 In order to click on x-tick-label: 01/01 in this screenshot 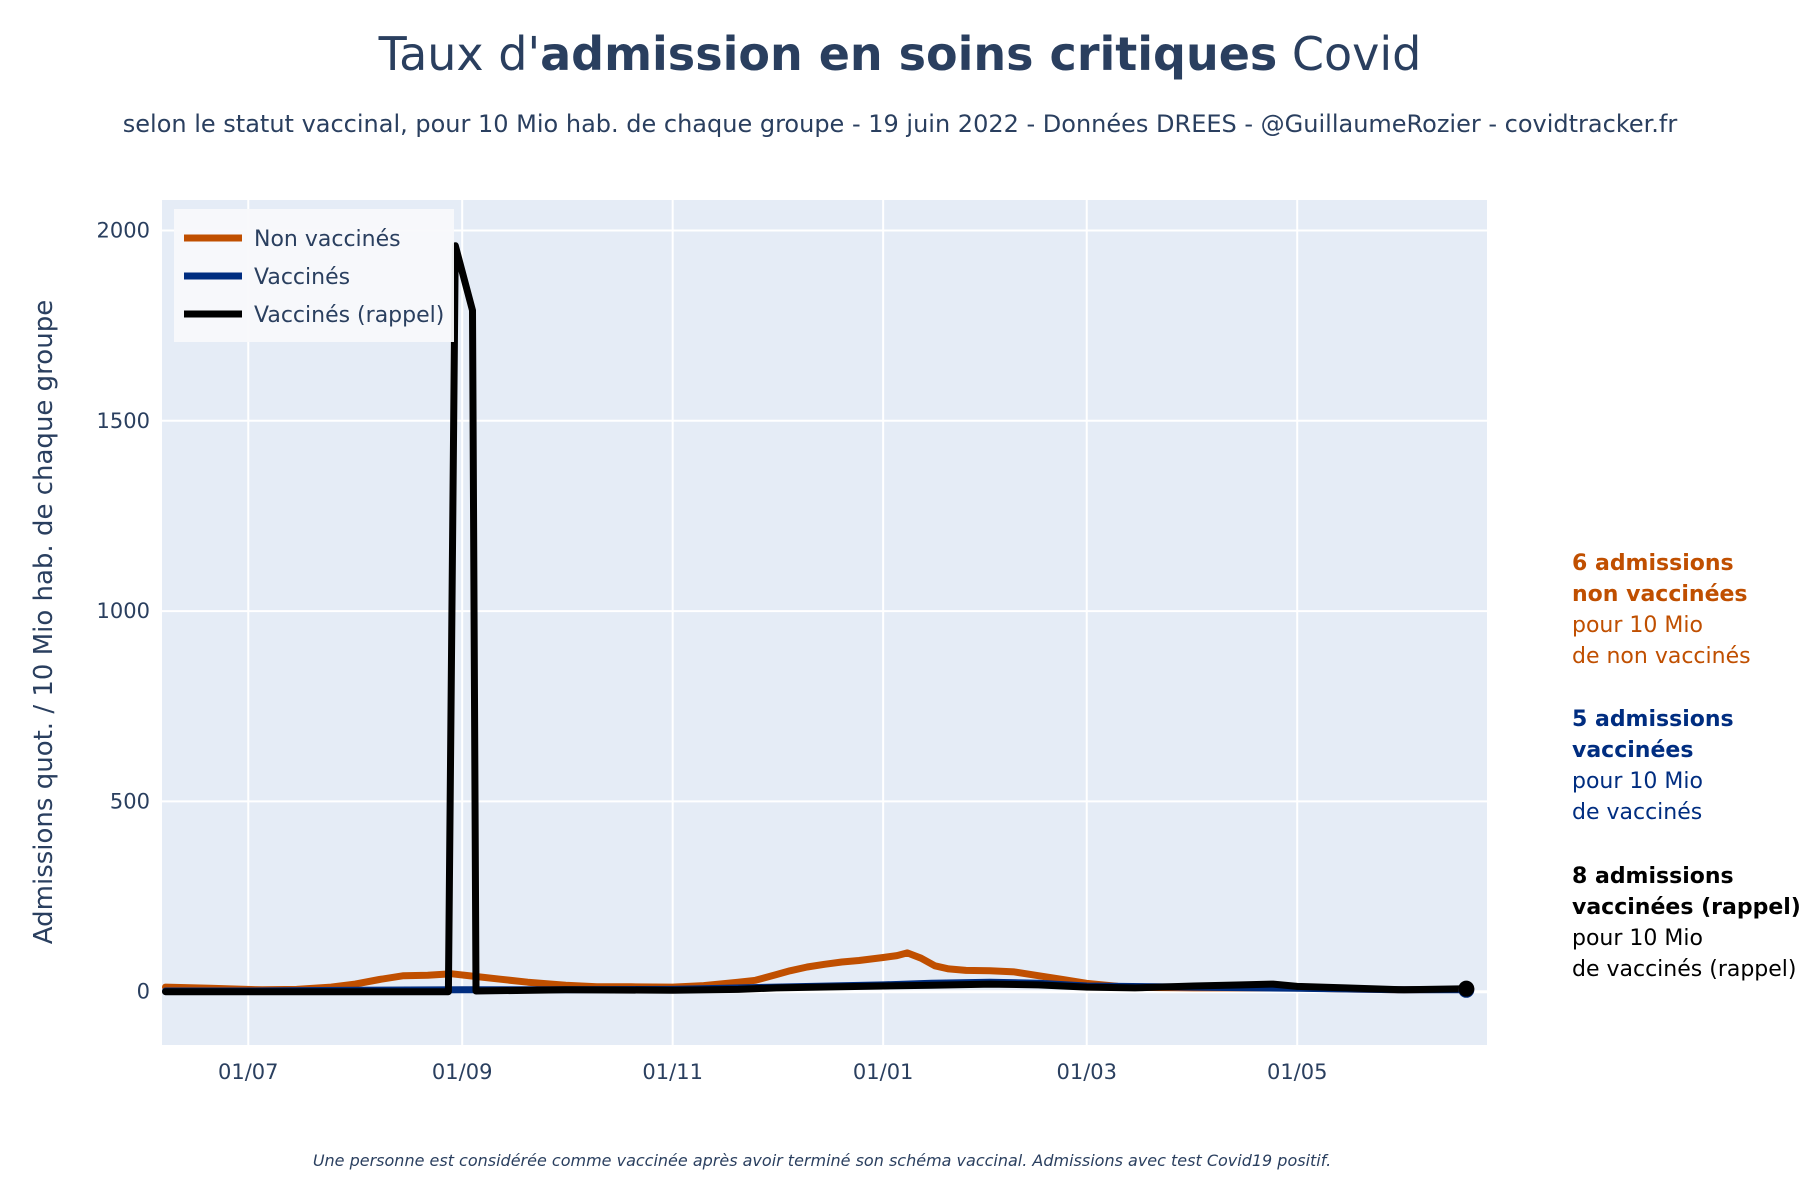, I will do `click(883, 1072)`.